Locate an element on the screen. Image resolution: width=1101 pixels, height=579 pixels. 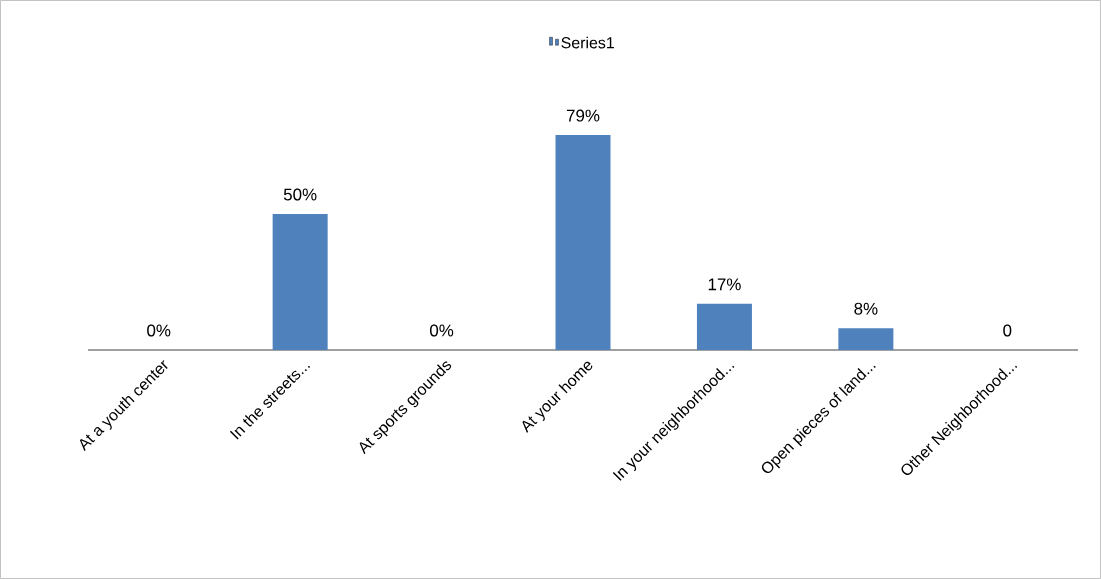
data-label: 79% is located at coordinates (583, 115).